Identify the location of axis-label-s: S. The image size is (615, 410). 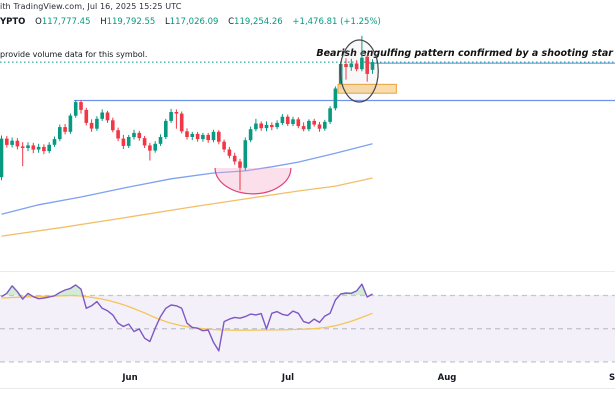
(611, 378).